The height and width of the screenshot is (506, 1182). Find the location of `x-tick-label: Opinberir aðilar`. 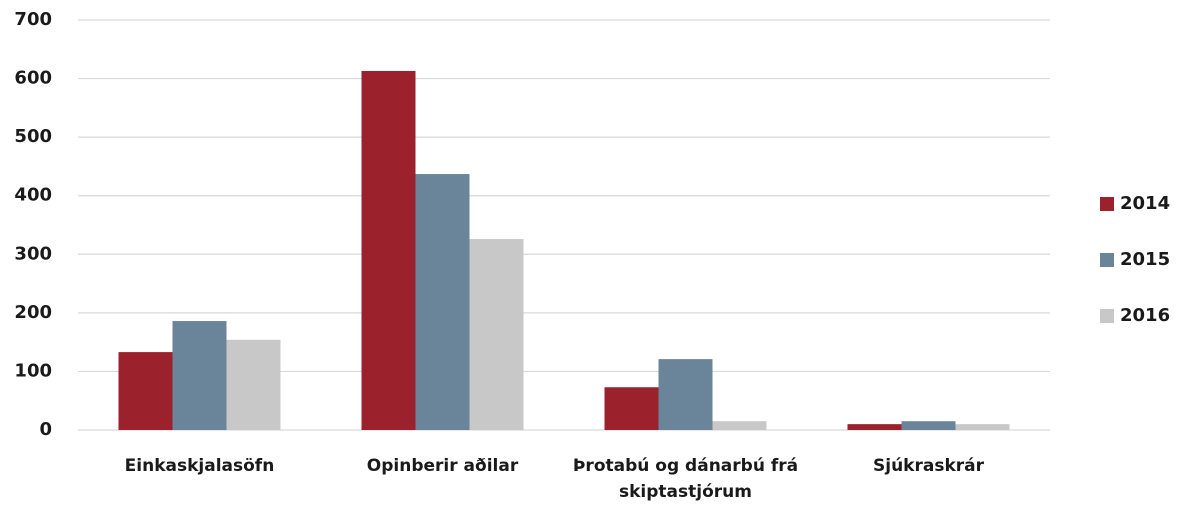

x-tick-label: Opinberir aðilar is located at coordinates (442, 466).